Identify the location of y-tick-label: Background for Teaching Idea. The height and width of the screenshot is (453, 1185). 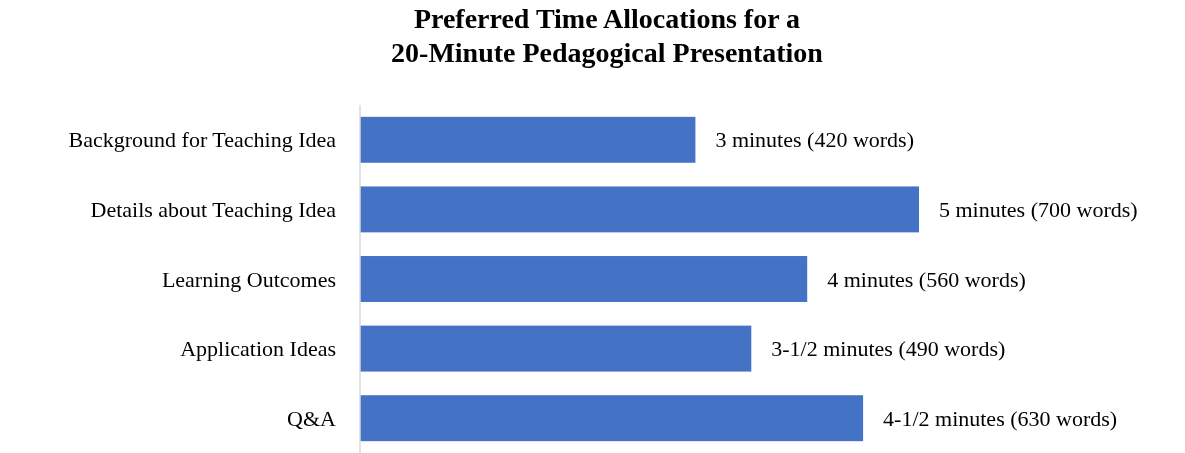
(202, 140).